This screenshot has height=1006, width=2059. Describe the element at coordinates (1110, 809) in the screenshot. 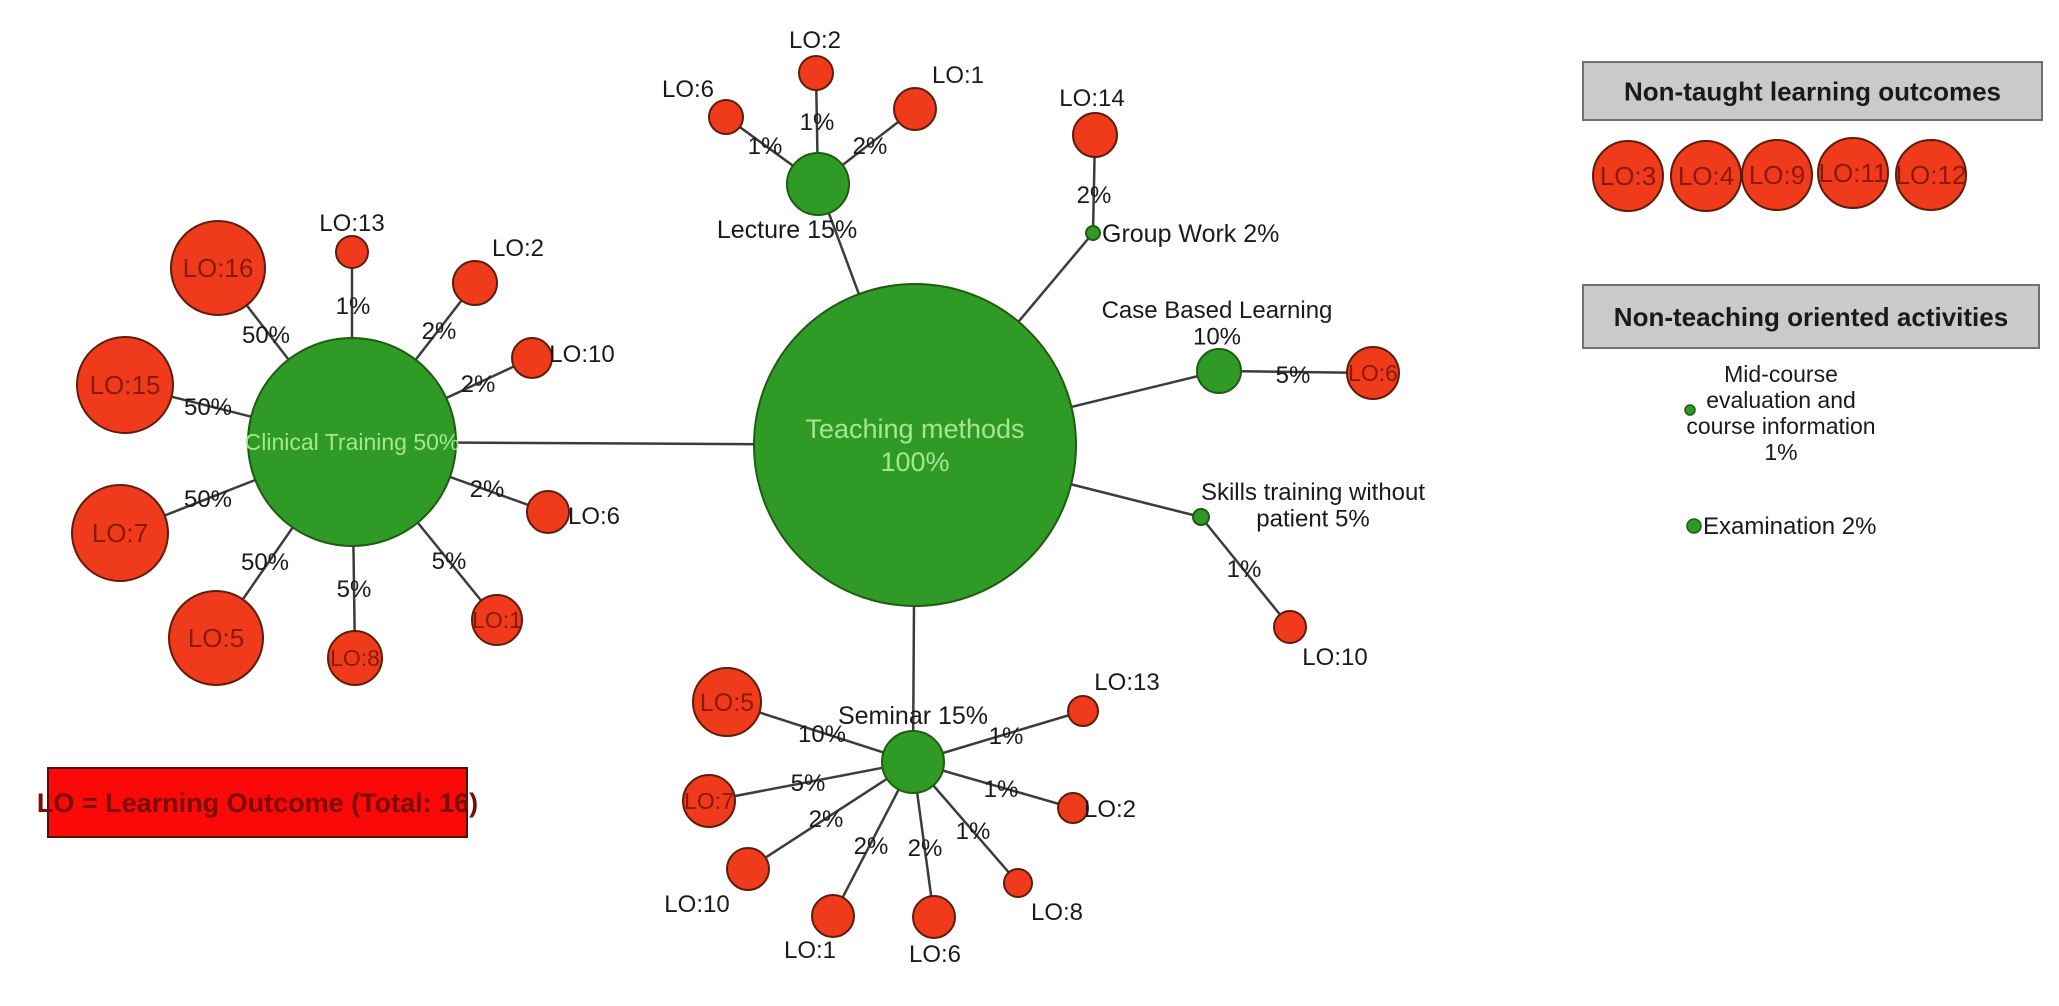

I see `node-lo2-se-label: LO:2` at that location.